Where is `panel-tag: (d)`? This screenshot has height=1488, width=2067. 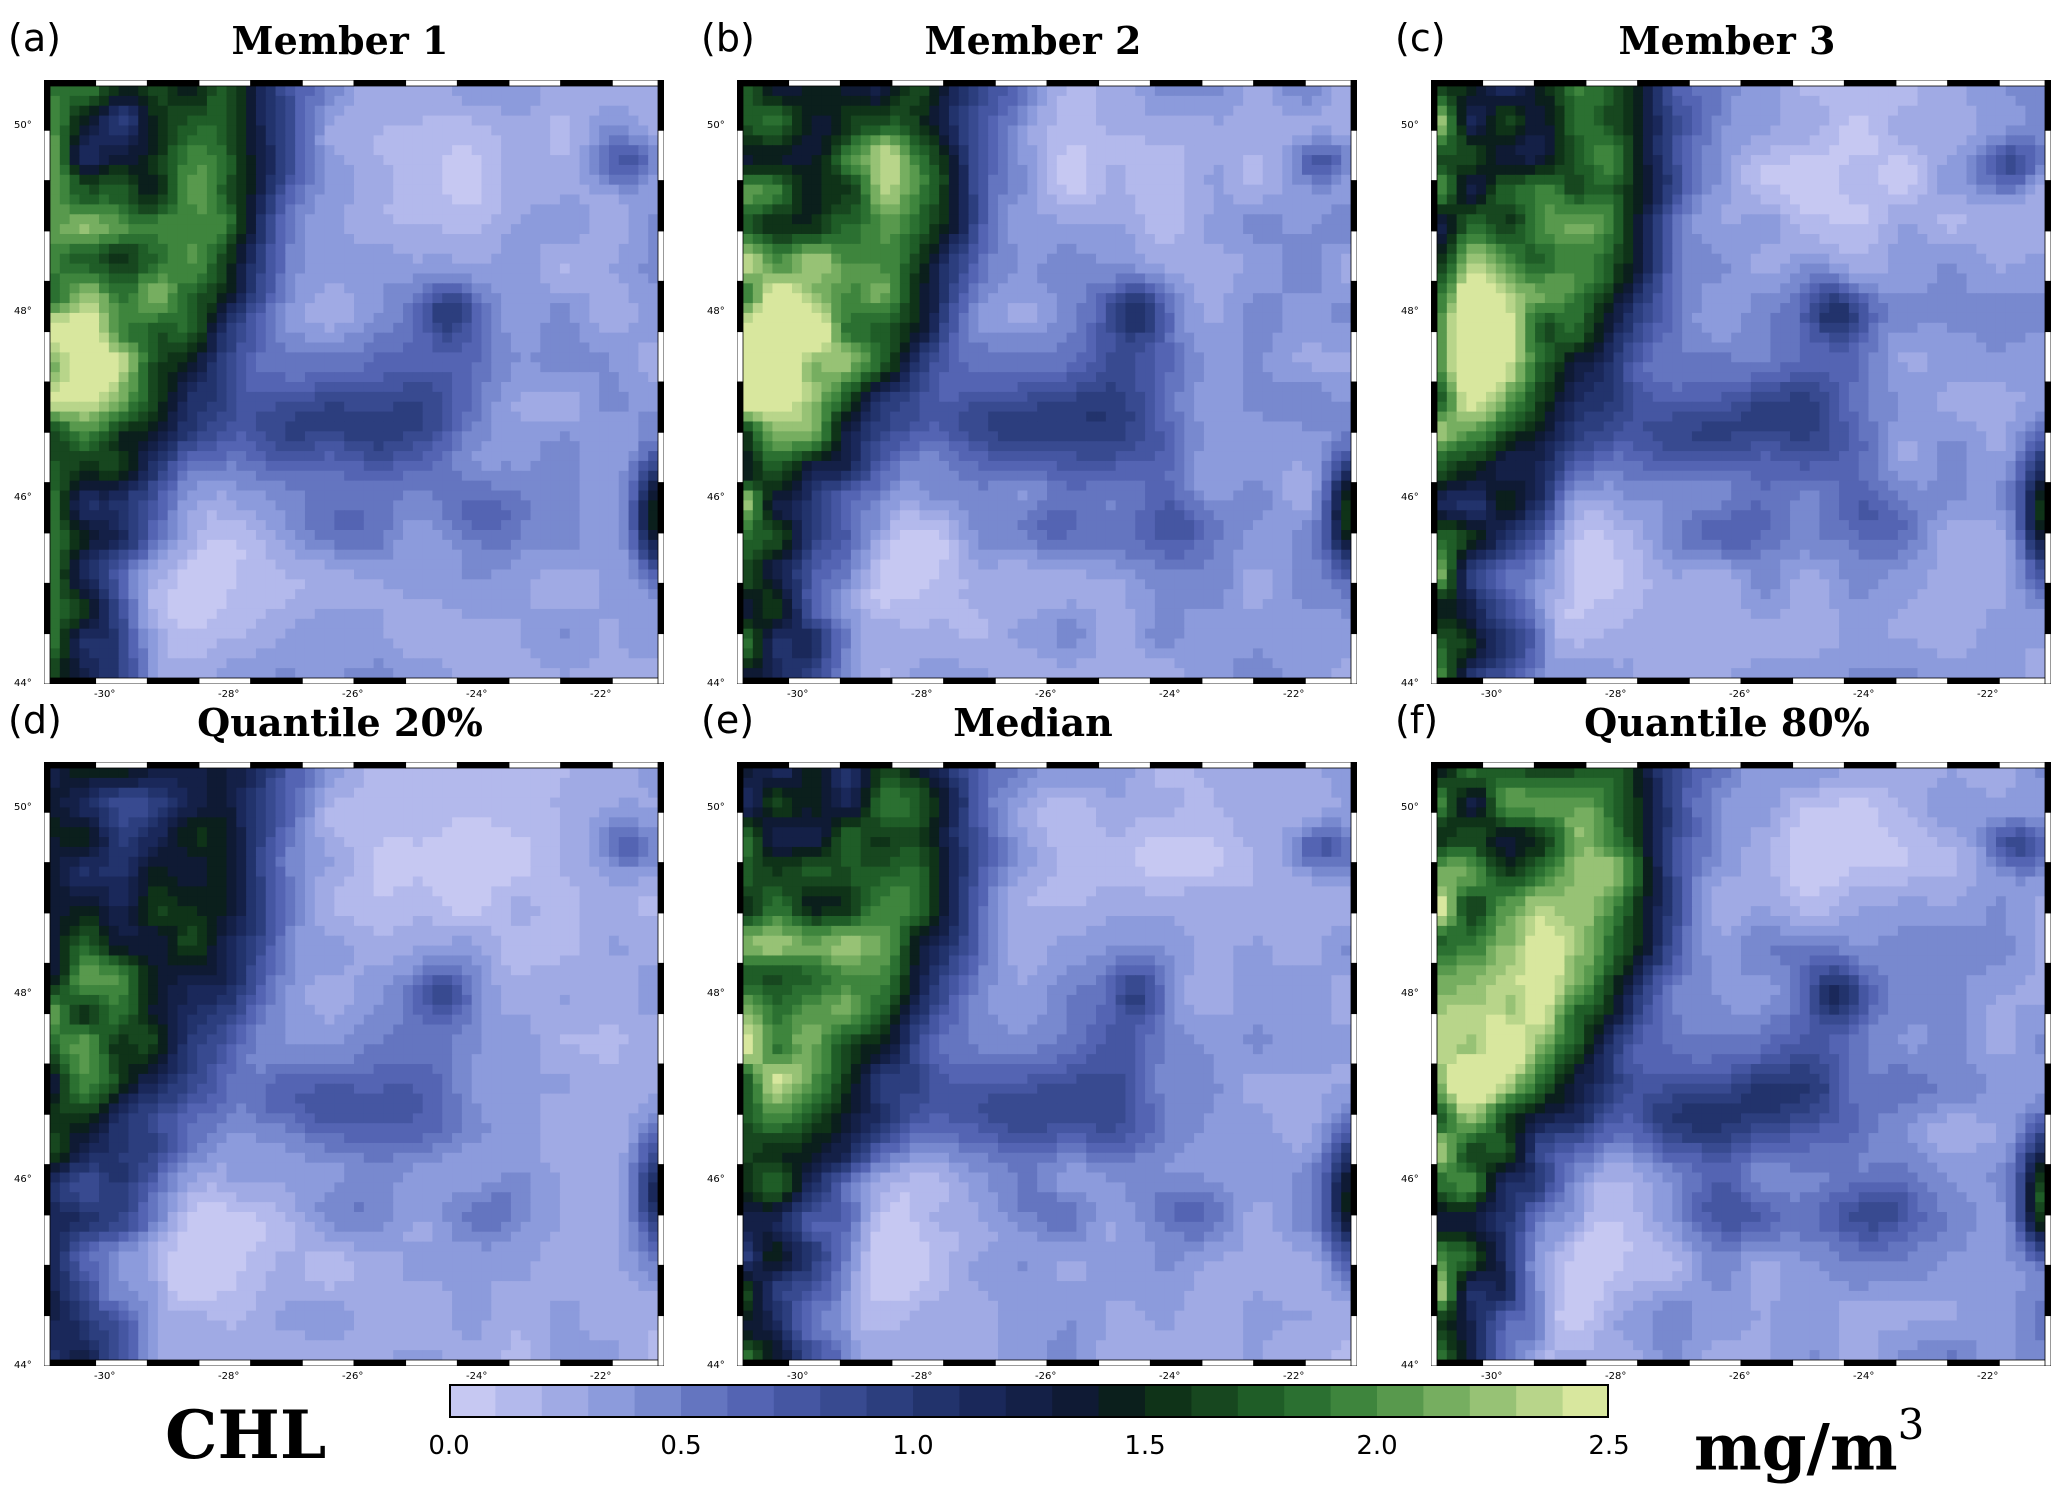 panel-tag: (d) is located at coordinates (35, 720).